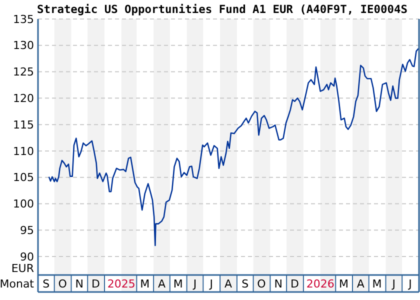 The image size is (420, 300). What do you see at coordinates (23, 99) in the screenshot?
I see `y-tick-label: 120` at bounding box center [23, 99].